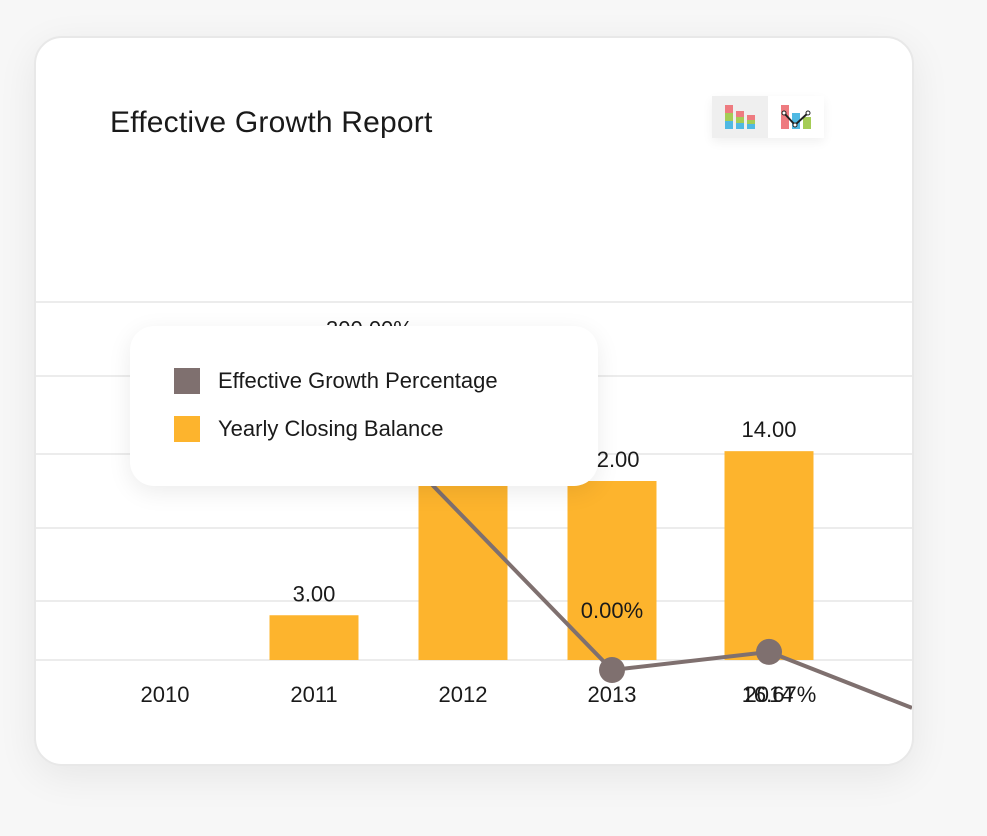  What do you see at coordinates (463, 694) in the screenshot?
I see `x-tick-2012: 2012` at bounding box center [463, 694].